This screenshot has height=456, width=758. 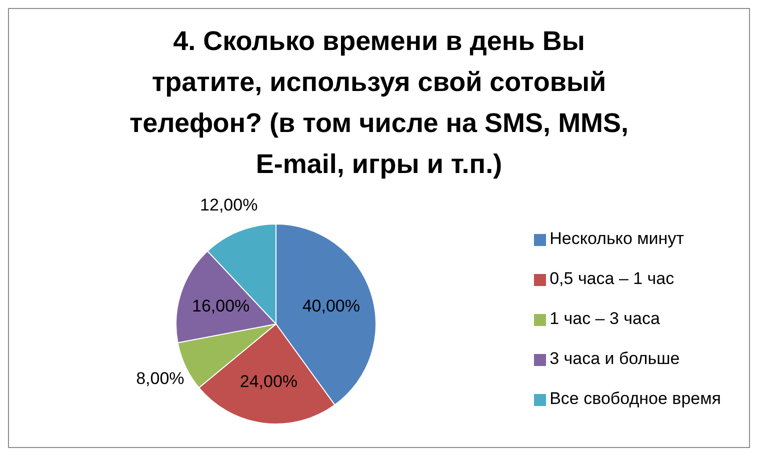 What do you see at coordinates (331, 306) in the screenshot?
I see `data-label: 40,00%` at bounding box center [331, 306].